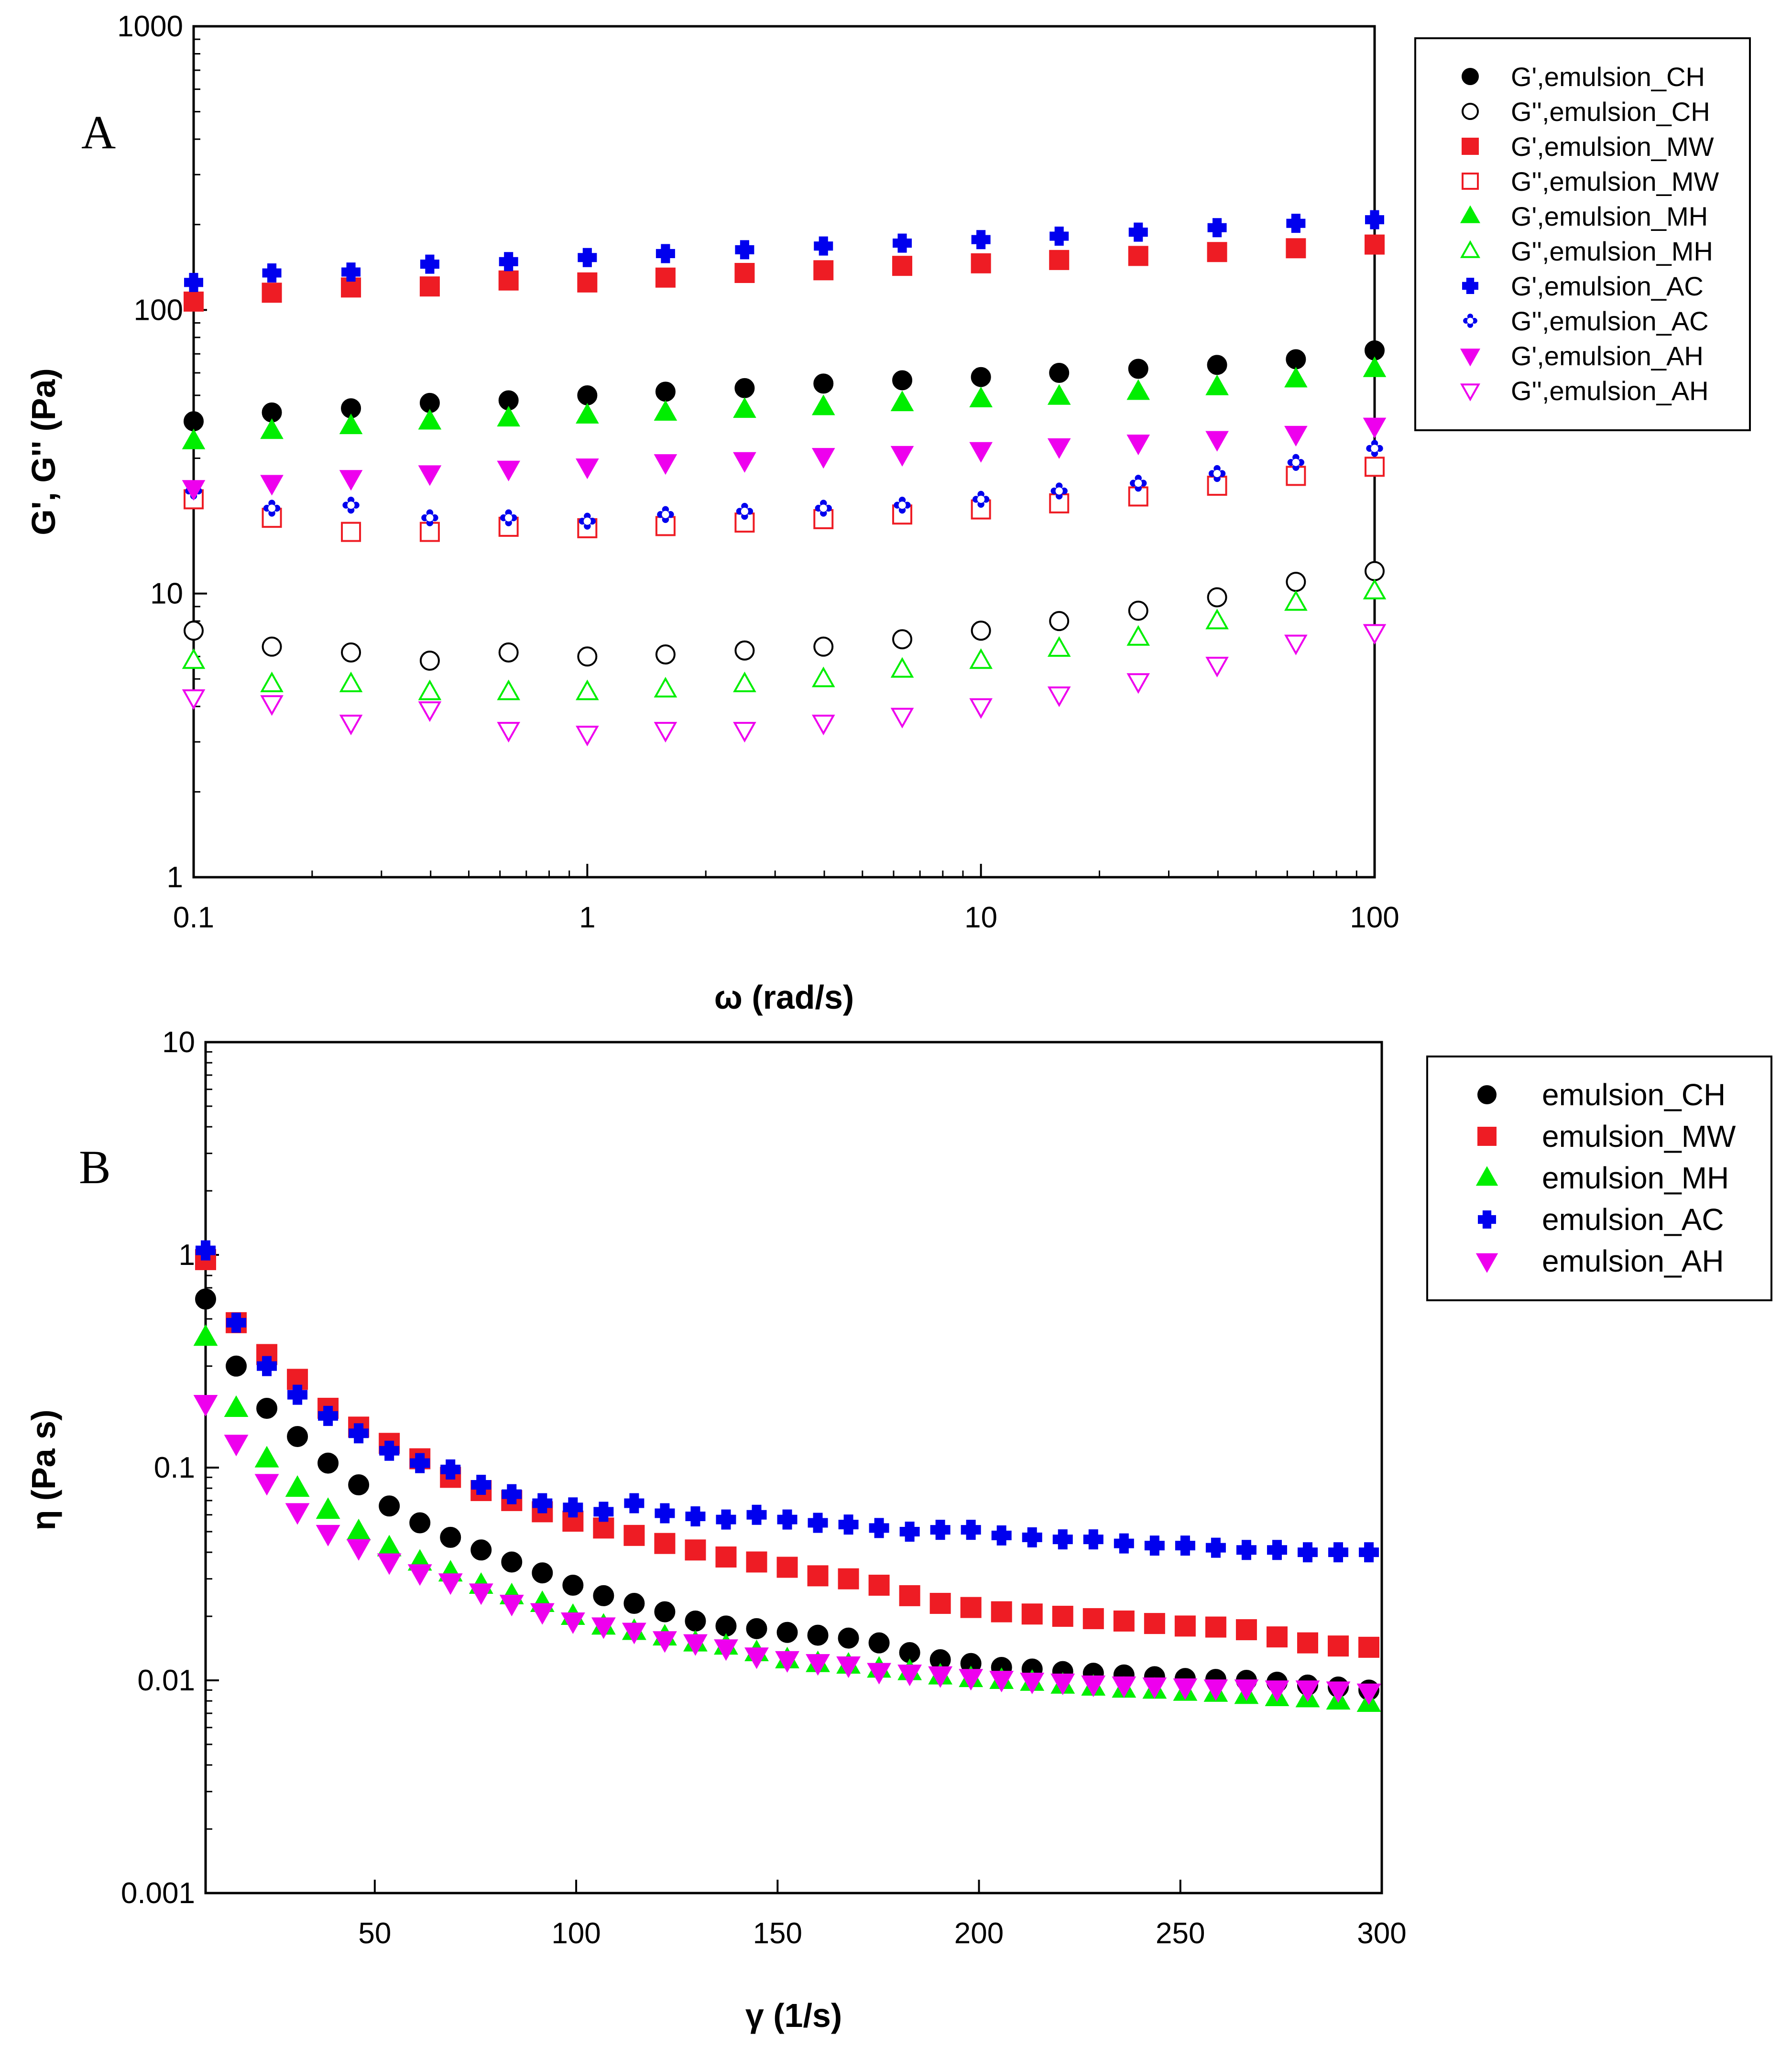  What do you see at coordinates (777, 1934) in the screenshot?
I see `x-tick-label: 150` at bounding box center [777, 1934].